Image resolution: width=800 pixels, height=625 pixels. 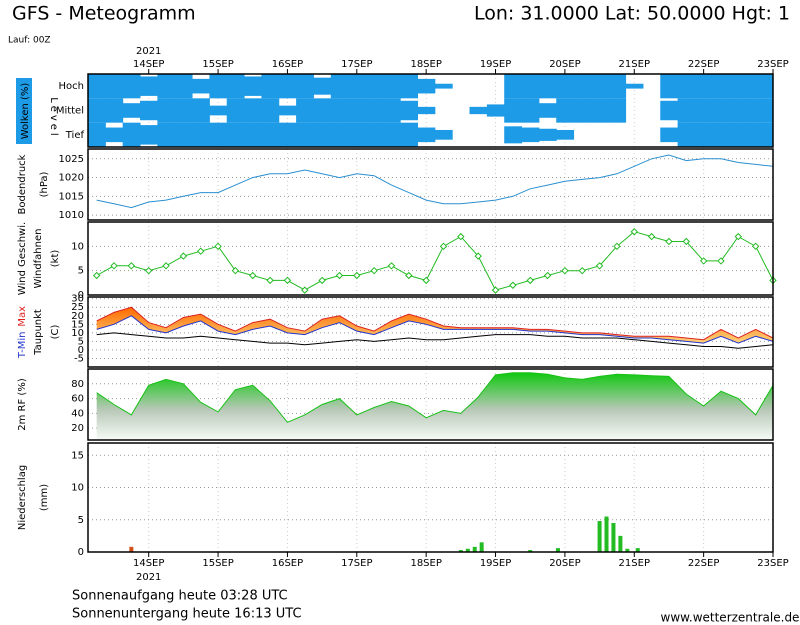 I want to click on series-name: Max, so click(x=22, y=316).